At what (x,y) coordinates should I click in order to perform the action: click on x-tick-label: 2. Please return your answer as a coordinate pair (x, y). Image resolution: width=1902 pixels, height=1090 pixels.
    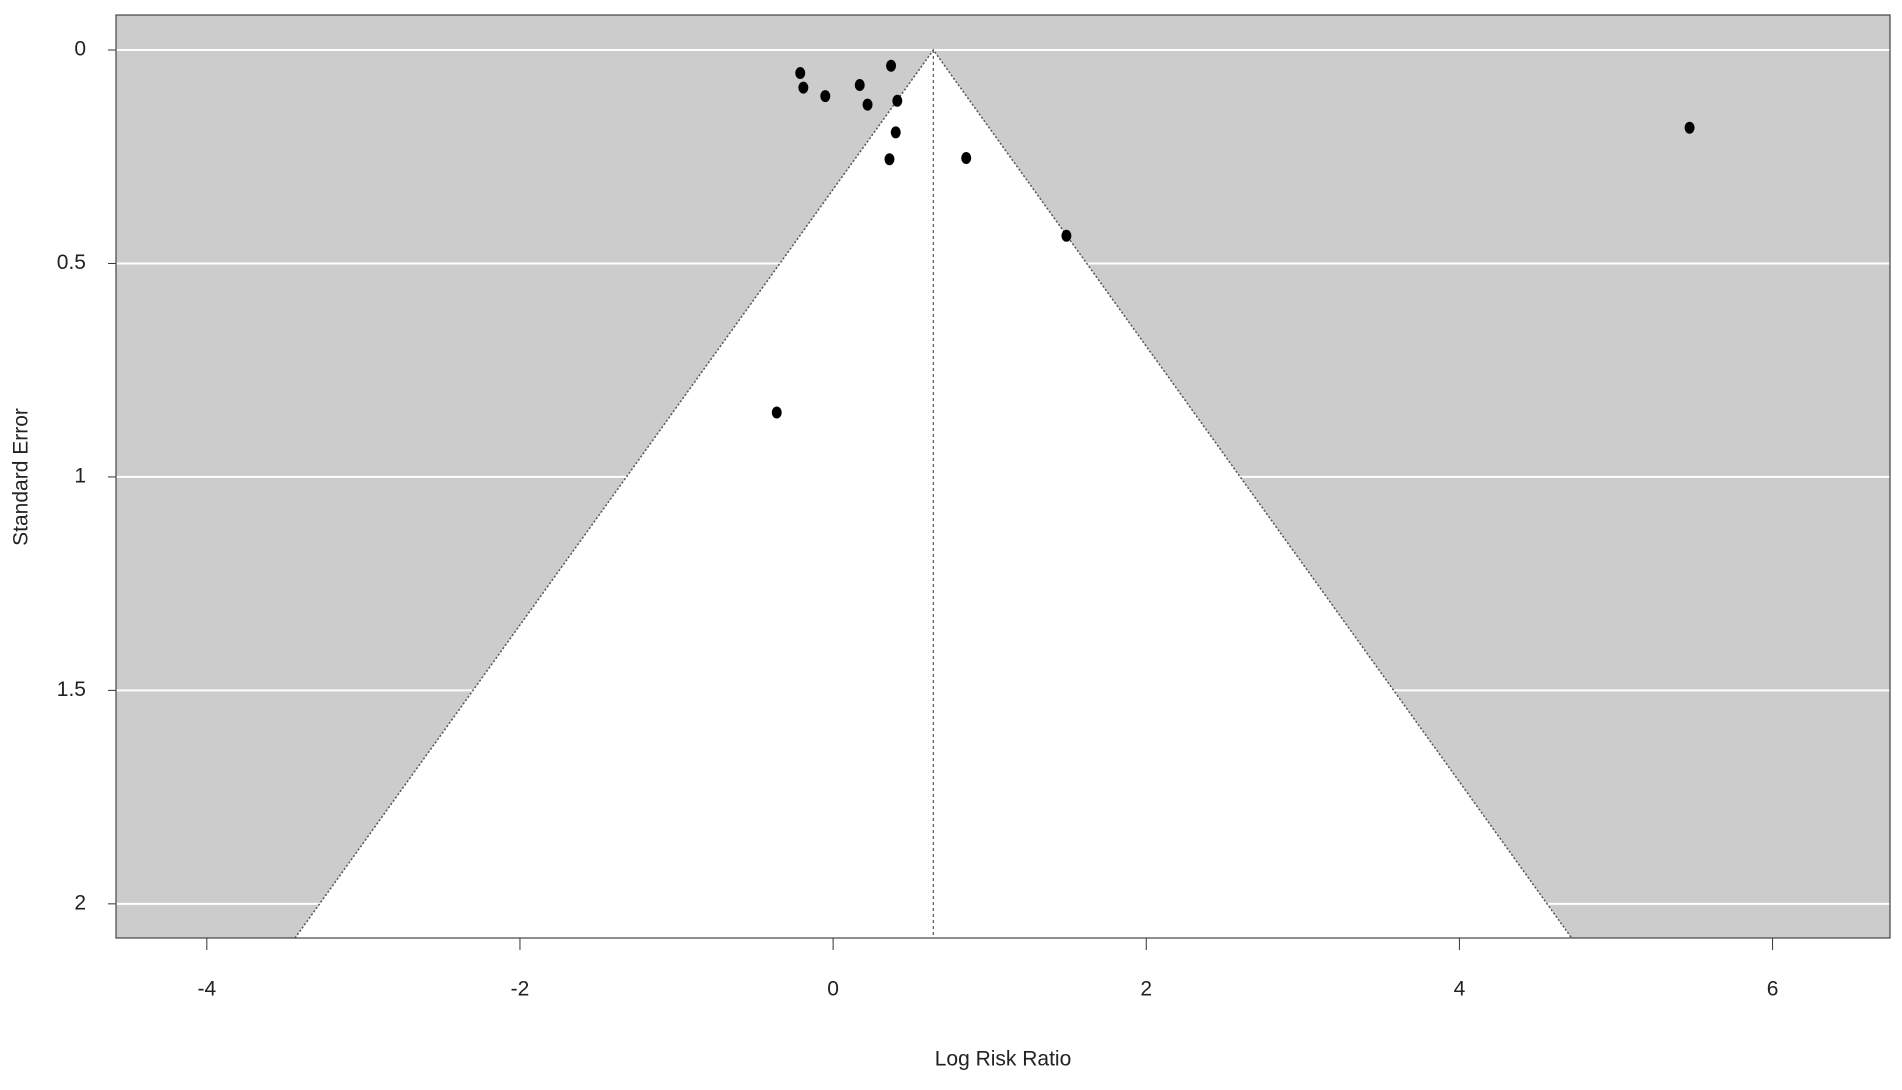
    Looking at the image, I should click on (1146, 989).